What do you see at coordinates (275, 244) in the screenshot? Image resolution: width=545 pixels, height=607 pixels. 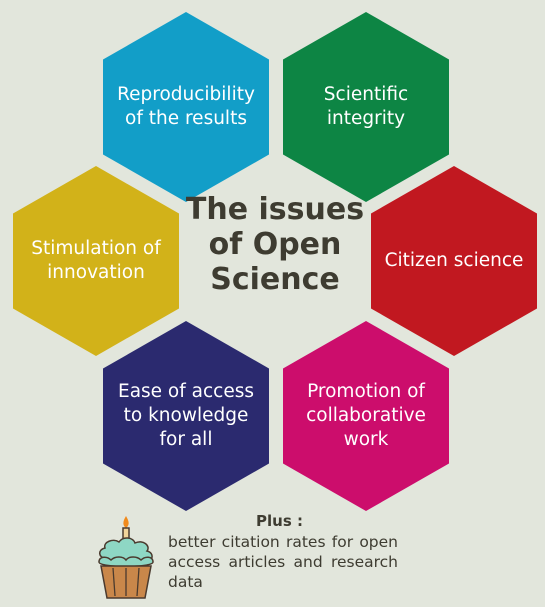 I see `page-title: The issues of Open Science` at bounding box center [275, 244].